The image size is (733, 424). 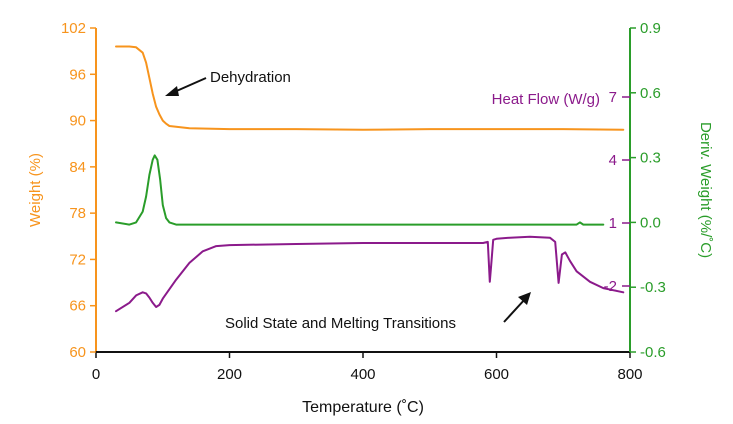 What do you see at coordinates (77, 213) in the screenshot?
I see `left-tick-label: 78` at bounding box center [77, 213].